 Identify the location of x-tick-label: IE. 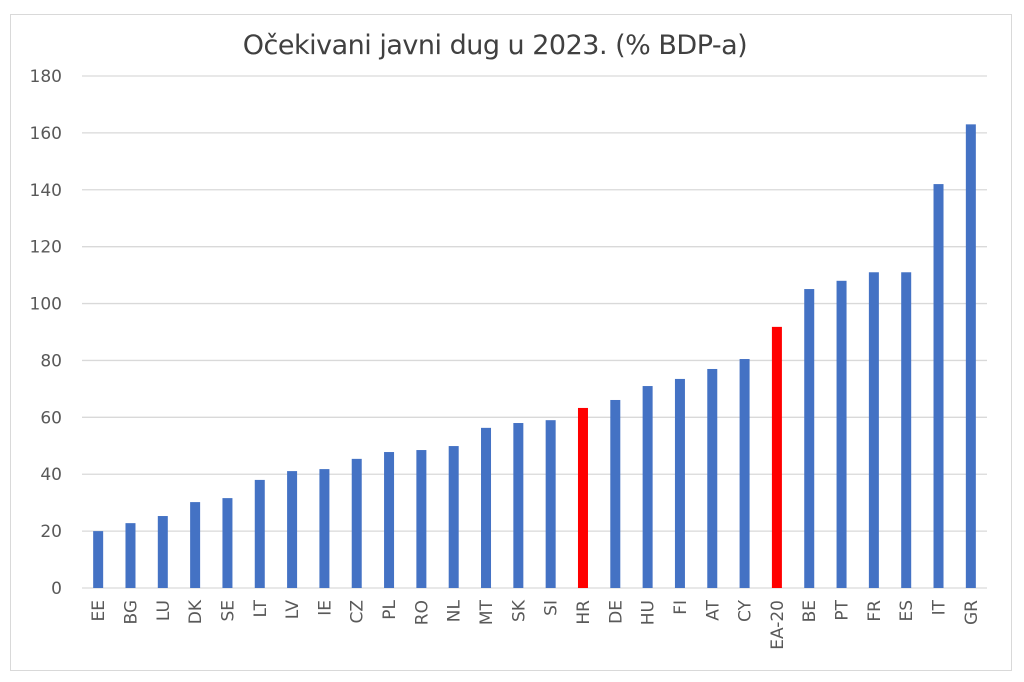
(325, 608).